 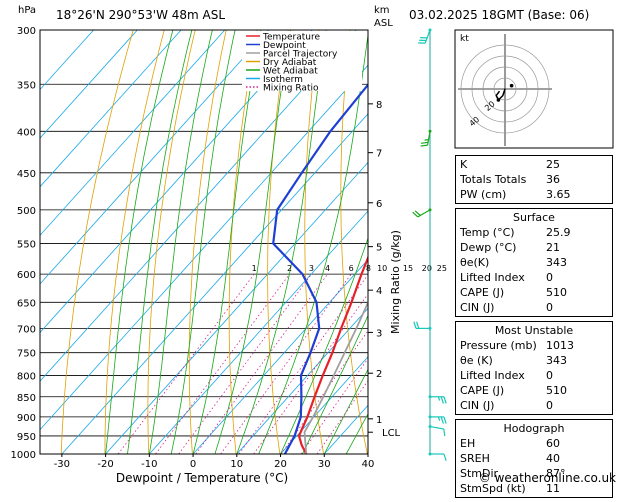 I want to click on pressure-tick-label: 500, so click(x=26, y=211).